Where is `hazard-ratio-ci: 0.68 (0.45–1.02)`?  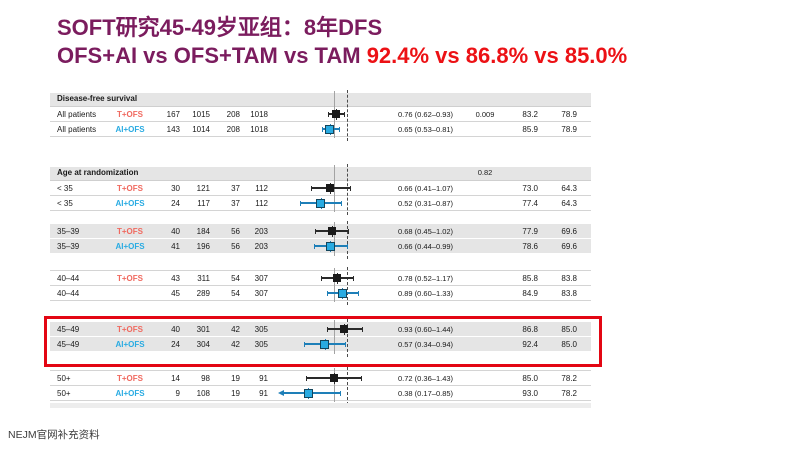 hazard-ratio-ci: 0.68 (0.45–1.02) is located at coordinates (426, 231).